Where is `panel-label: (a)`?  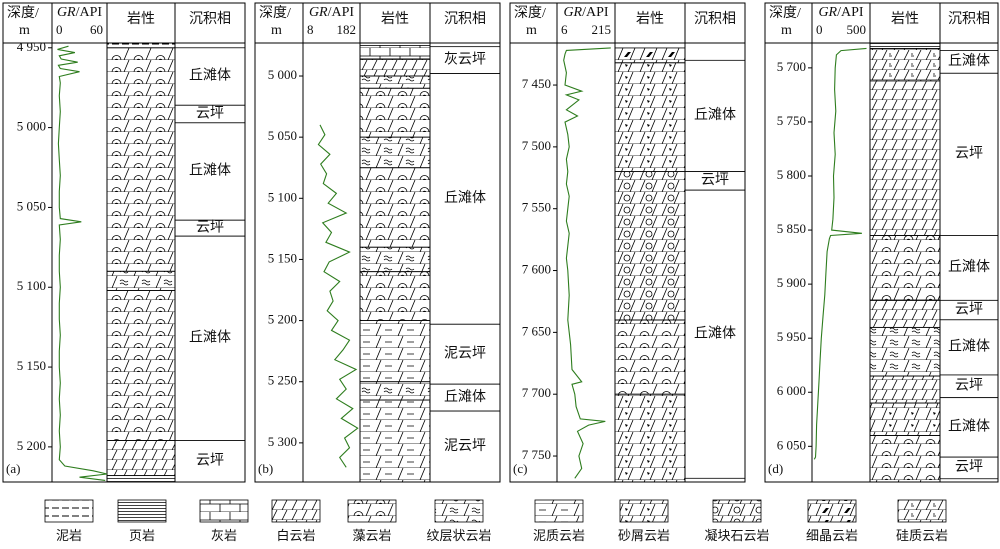 panel-label: (a) is located at coordinates (13, 468).